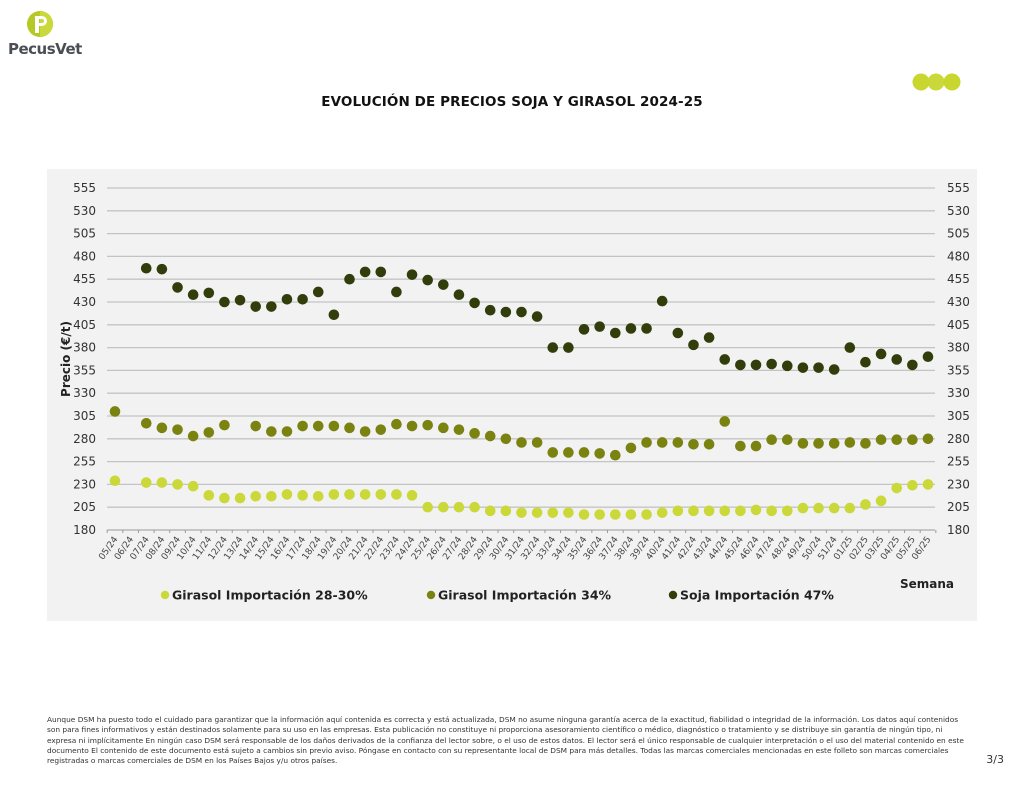 This screenshot has width=1024, height=791. Describe the element at coordinates (958, 302) in the screenshot. I see `y-tick-label-right: 430` at that location.